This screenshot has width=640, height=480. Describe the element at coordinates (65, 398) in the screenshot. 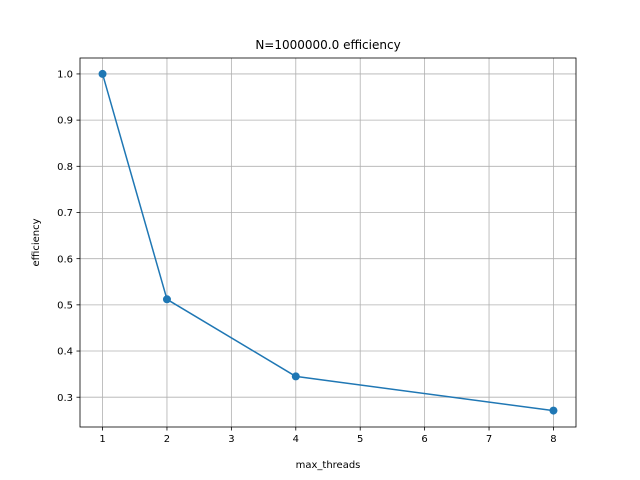

I see `y-tick-label: 0.3` at that location.